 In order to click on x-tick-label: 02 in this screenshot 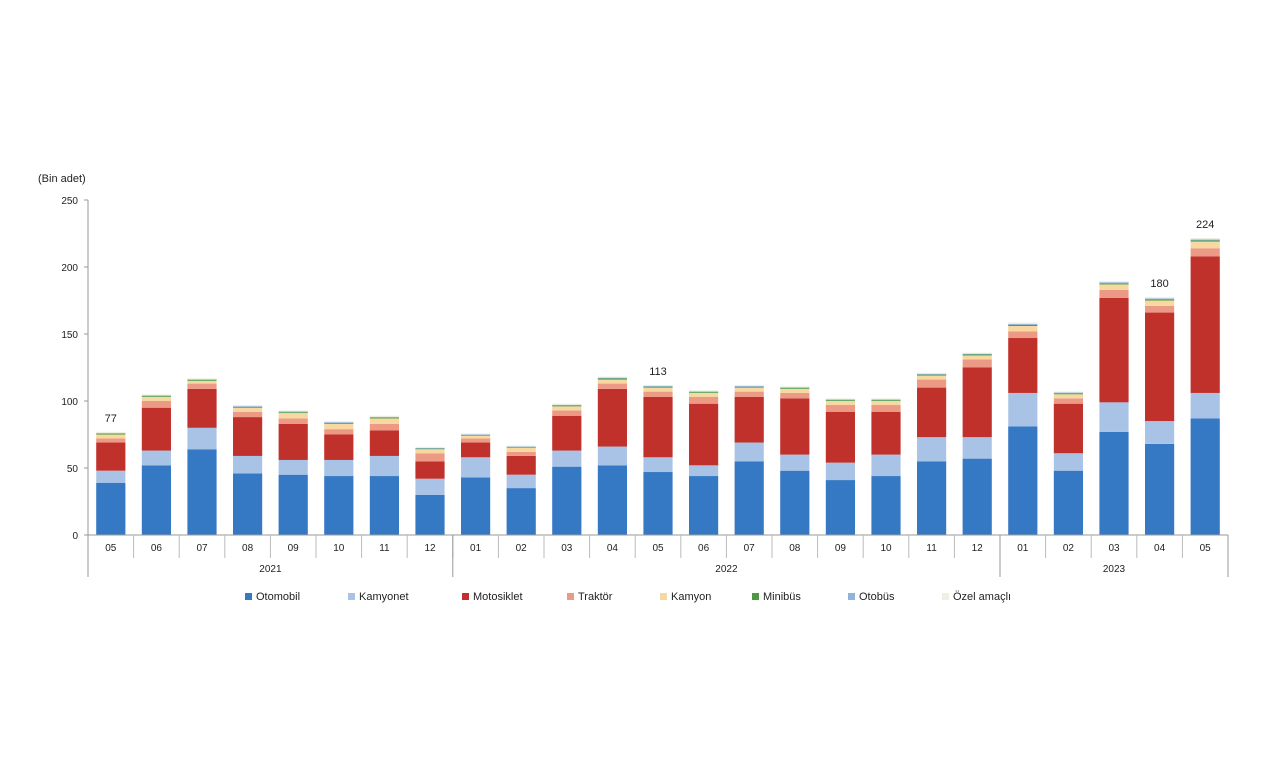, I will do `click(522, 548)`.